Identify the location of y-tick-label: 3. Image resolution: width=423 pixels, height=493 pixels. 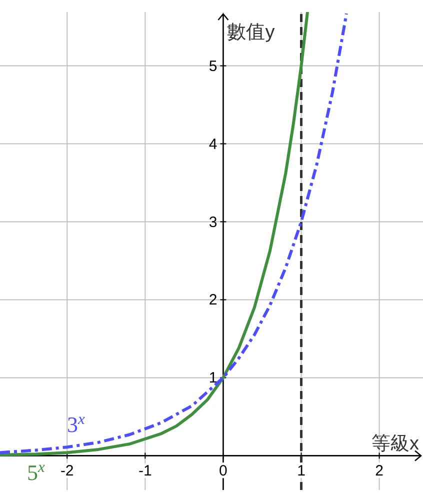
(213, 222).